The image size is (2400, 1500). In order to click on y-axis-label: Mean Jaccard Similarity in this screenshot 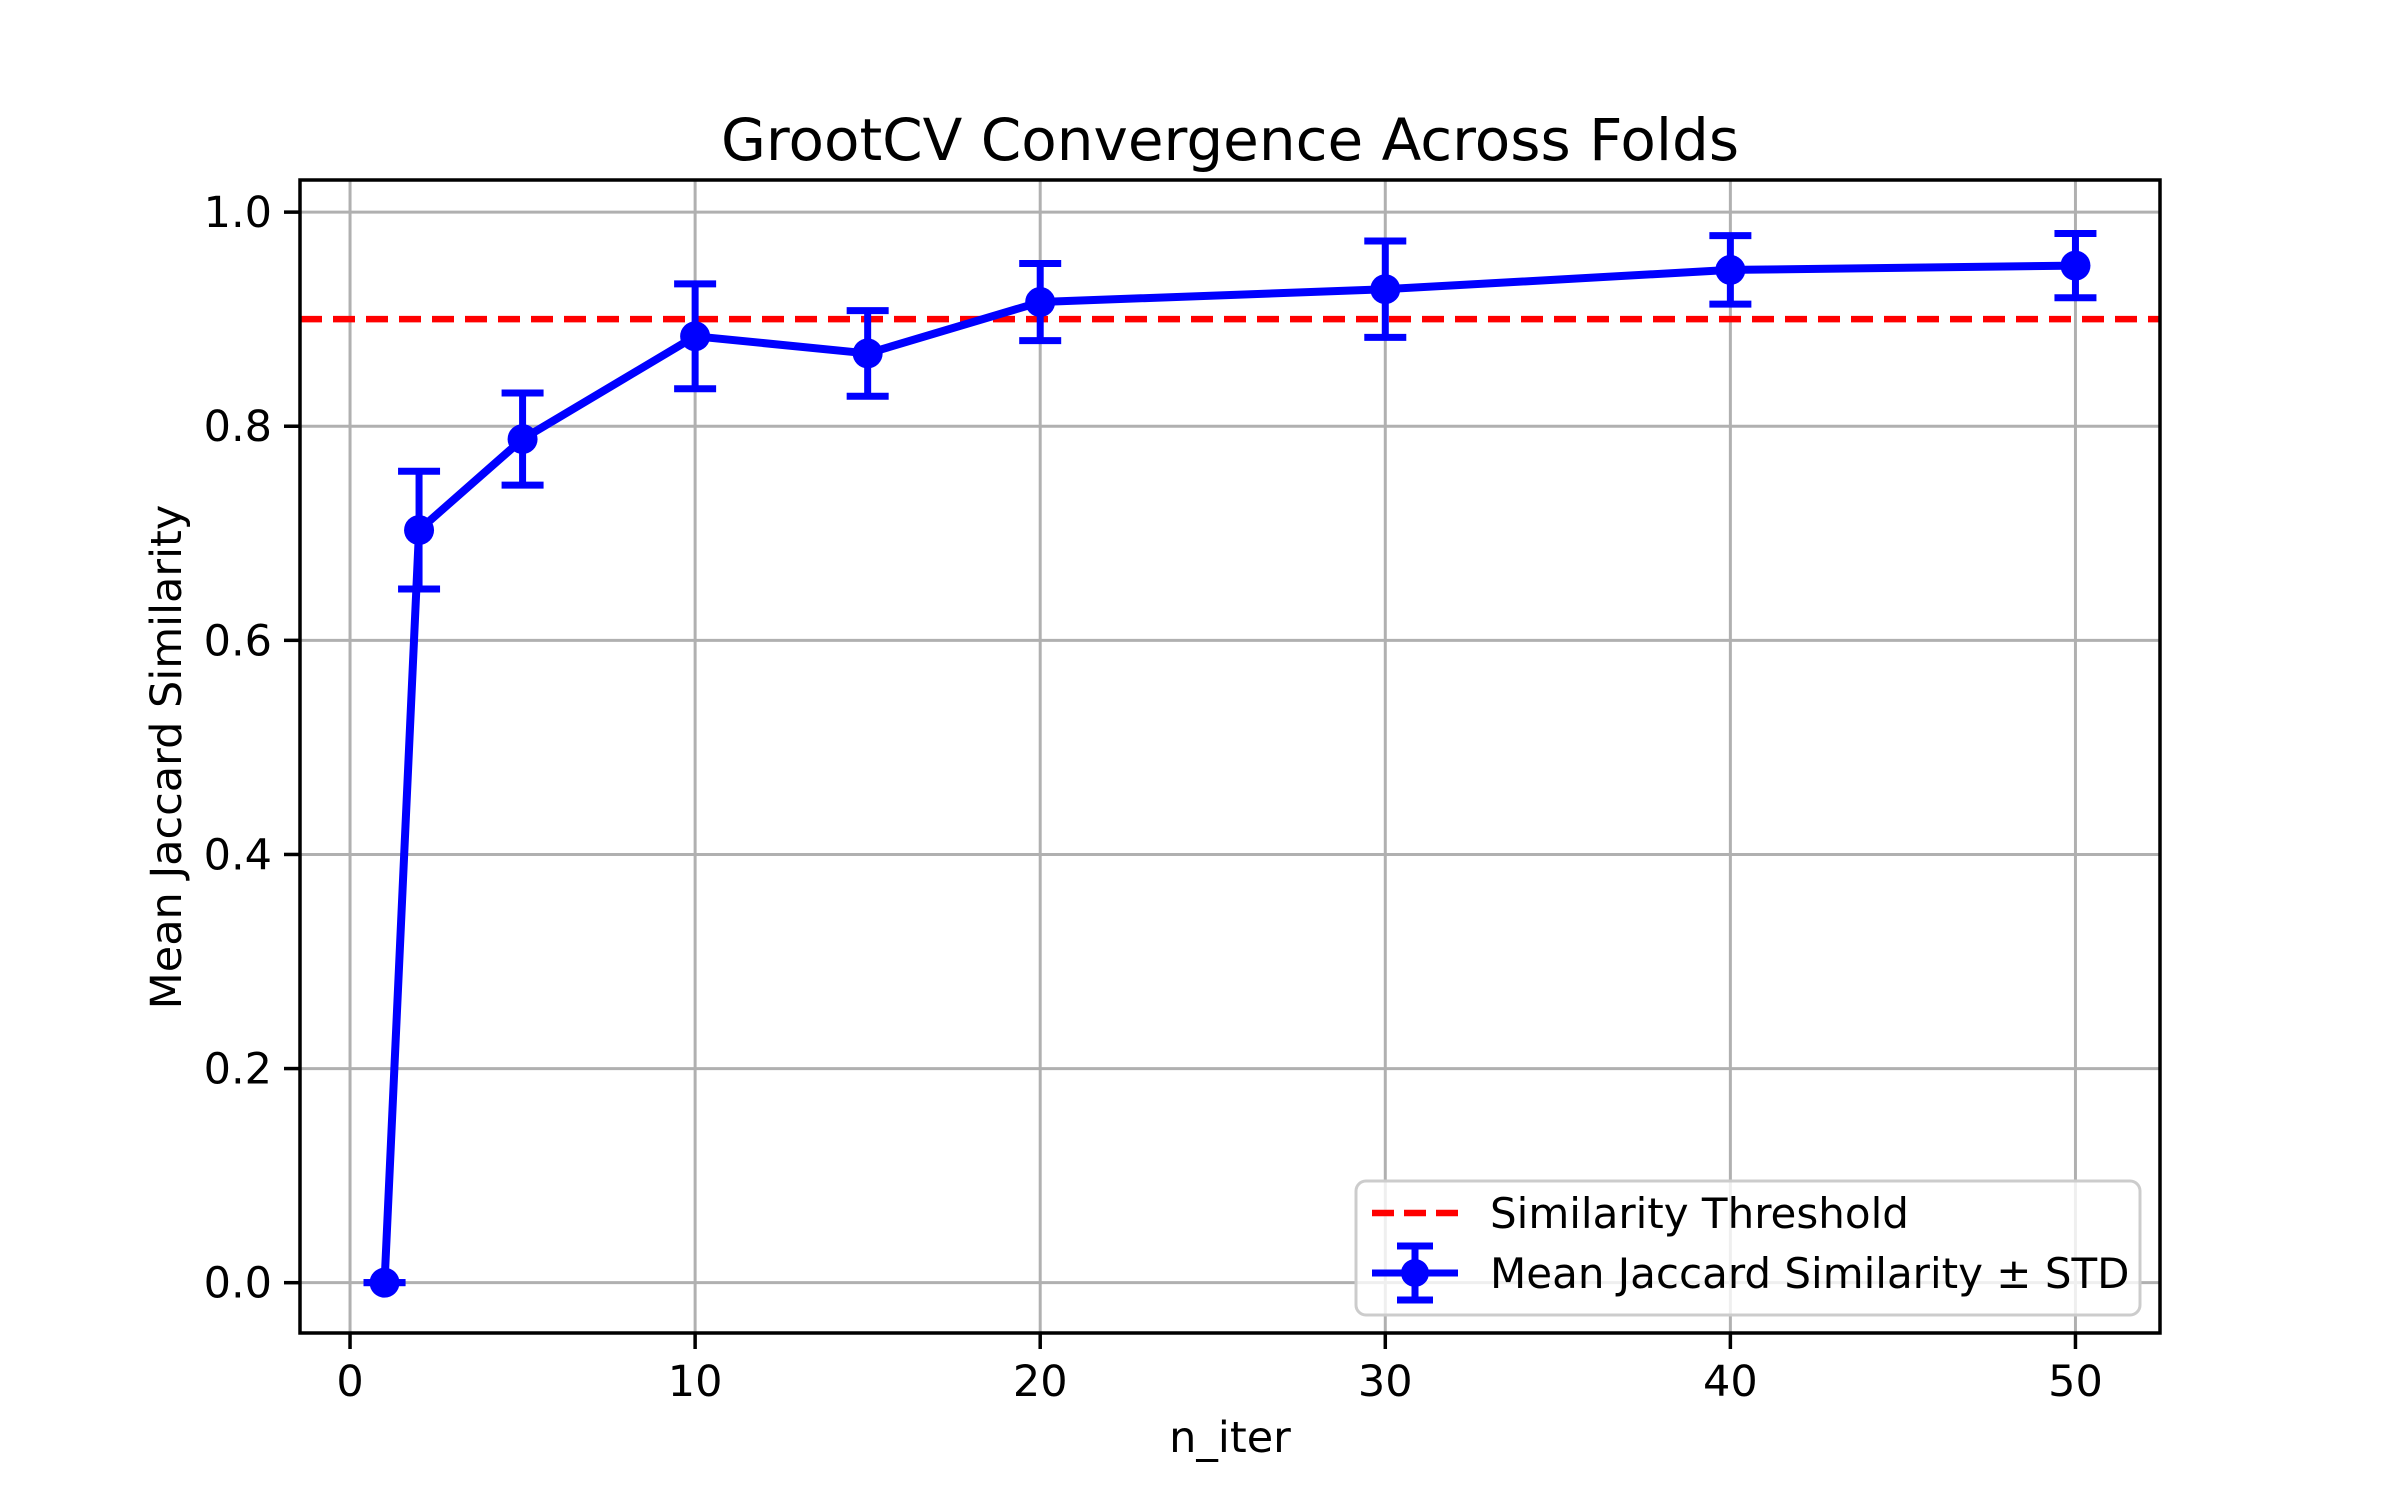, I will do `click(167, 757)`.